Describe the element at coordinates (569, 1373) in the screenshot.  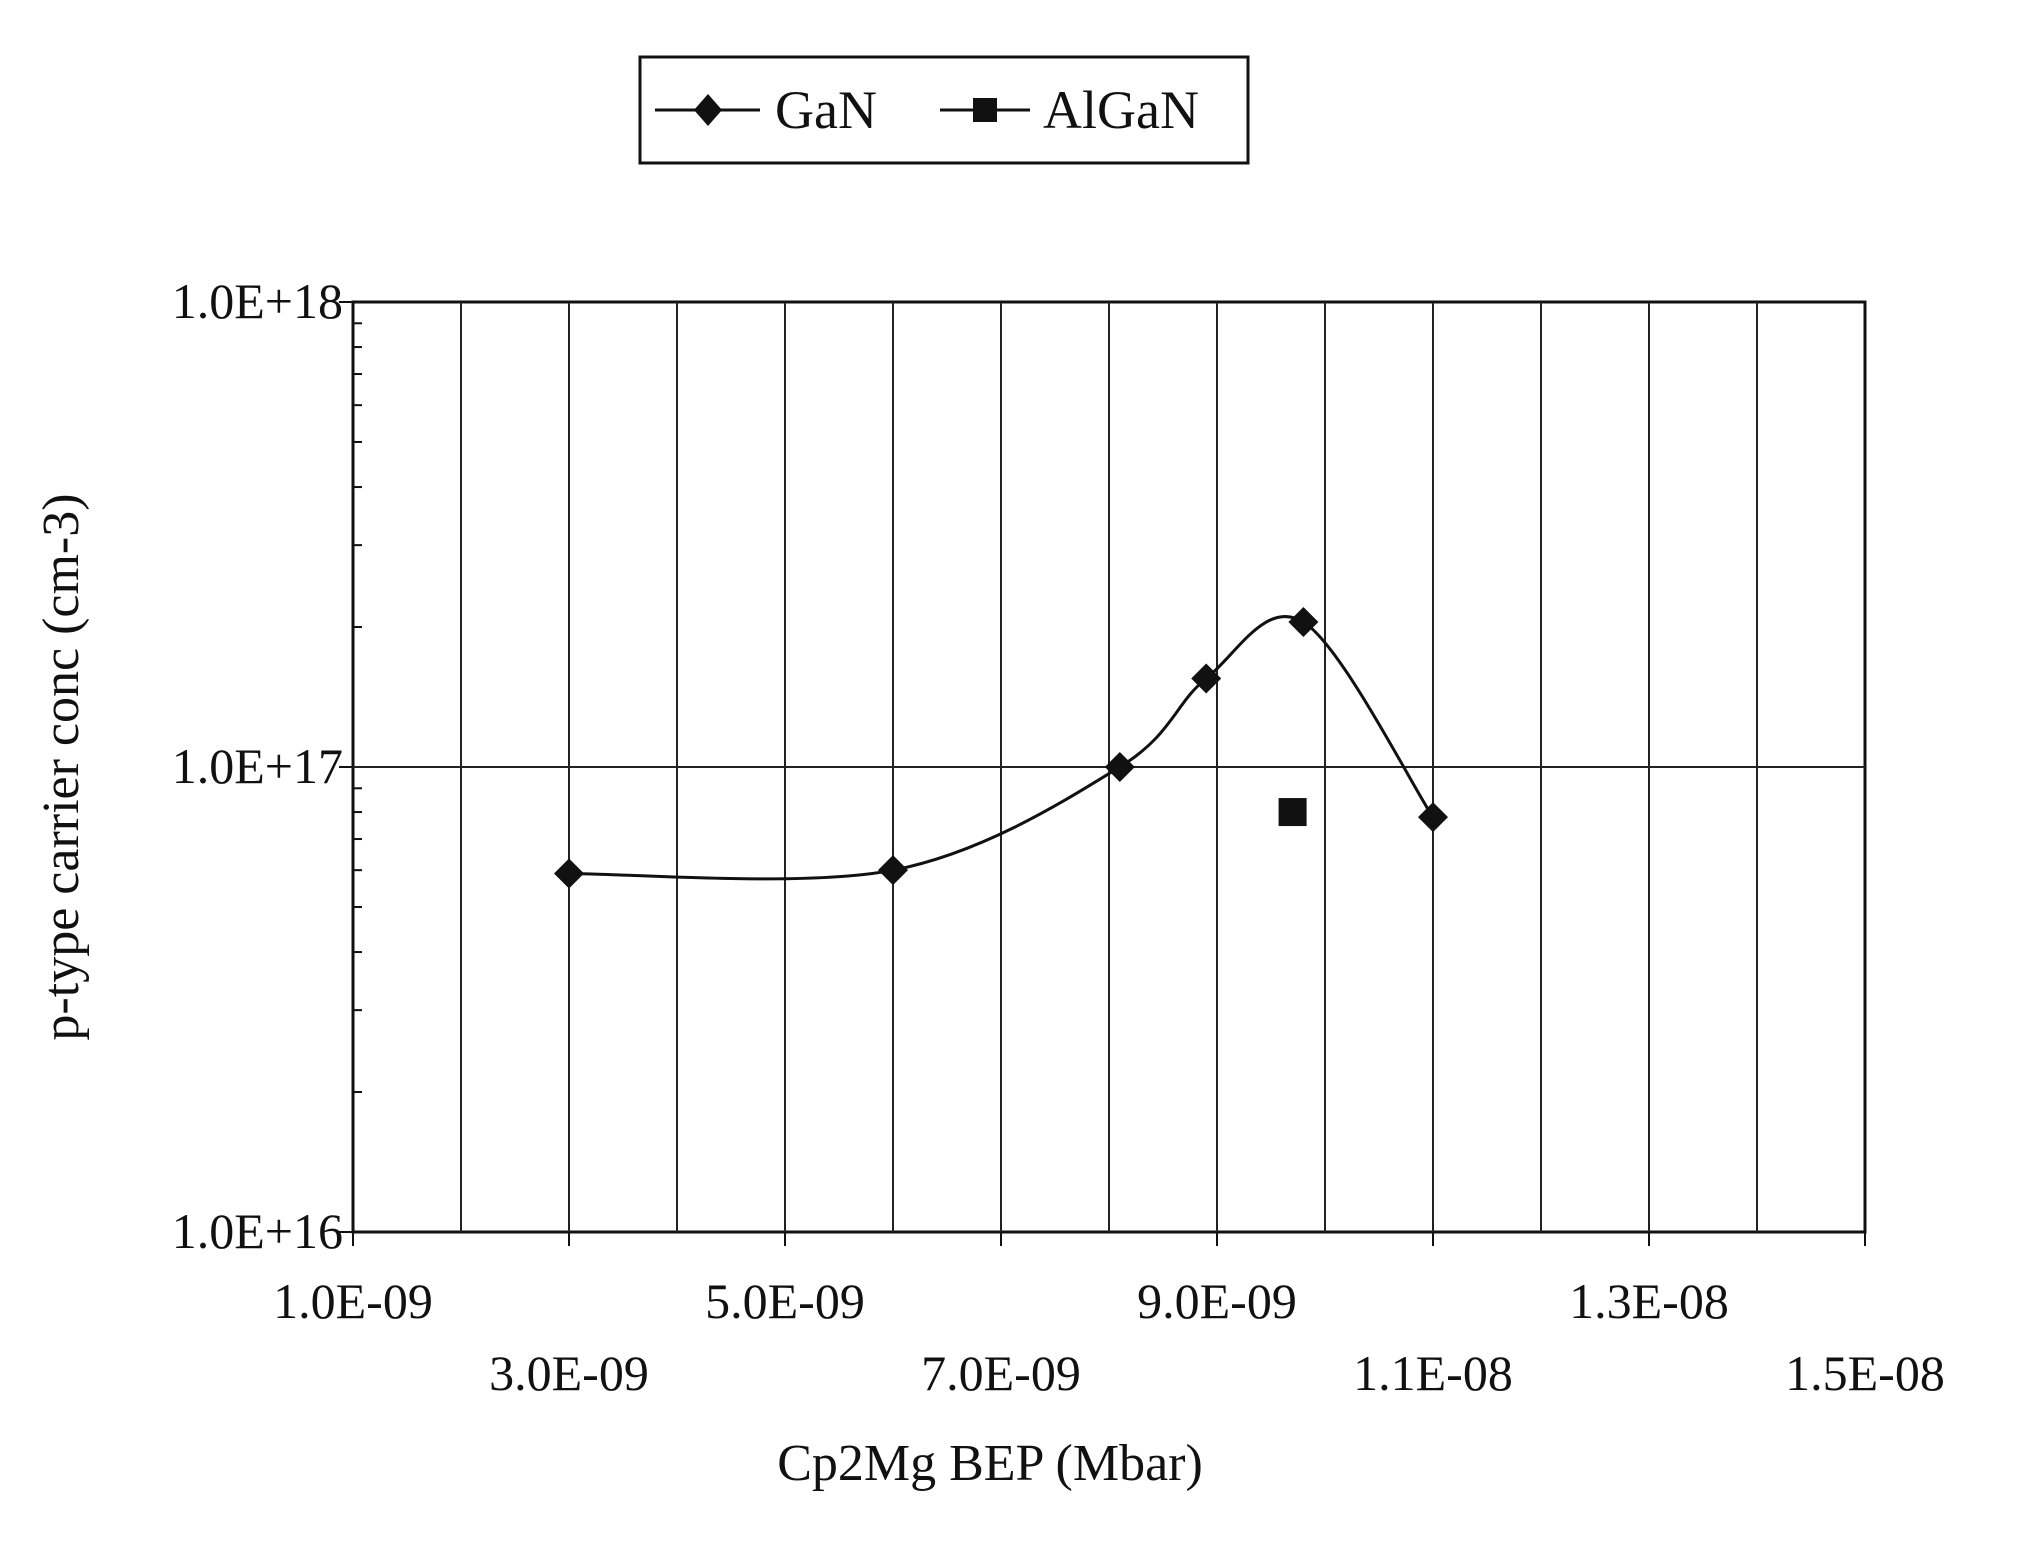
I see `x-tick-label: 3.0E-09` at that location.